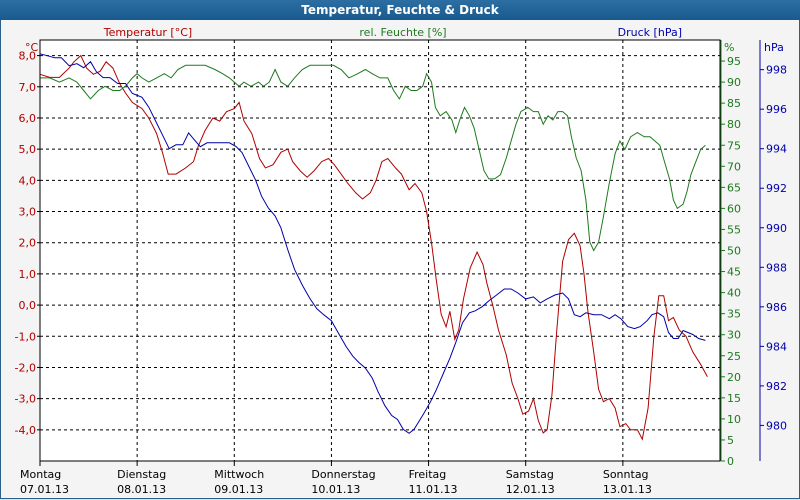 This screenshot has width=800, height=500. I want to click on press-tick-label: 980, so click(776, 425).